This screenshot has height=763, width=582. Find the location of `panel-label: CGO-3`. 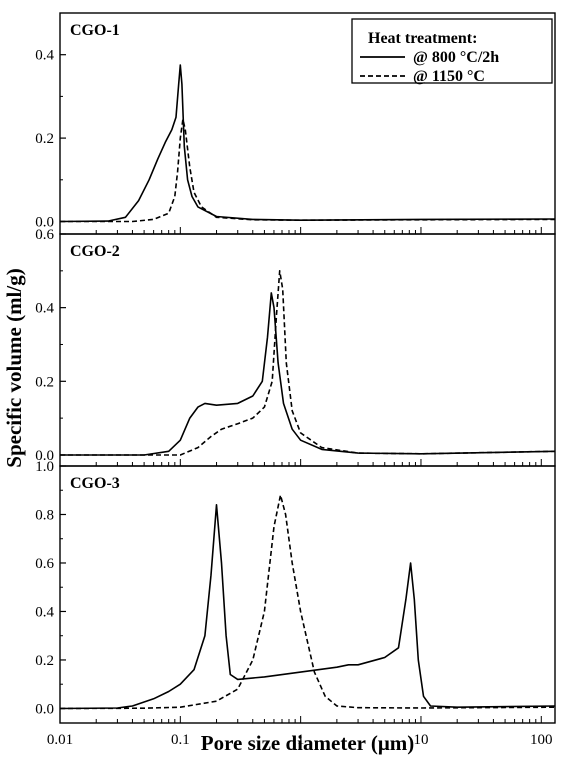

panel-label: CGO-3 is located at coordinates (95, 483).